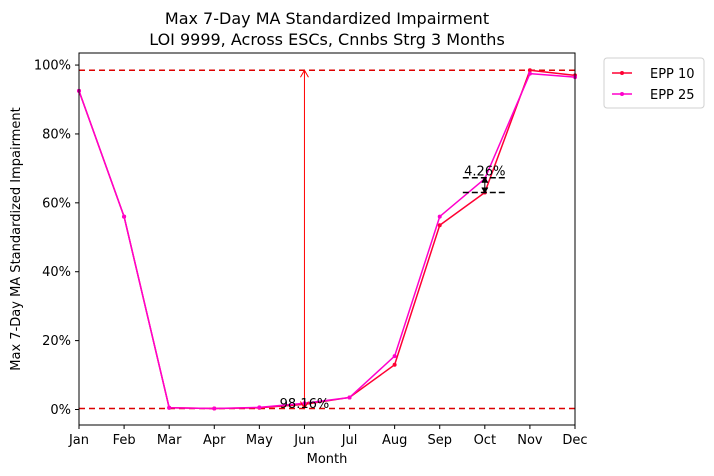 This screenshot has width=714, height=476. What do you see at coordinates (622, 94) in the screenshot?
I see `legend-marker-epp25` at bounding box center [622, 94].